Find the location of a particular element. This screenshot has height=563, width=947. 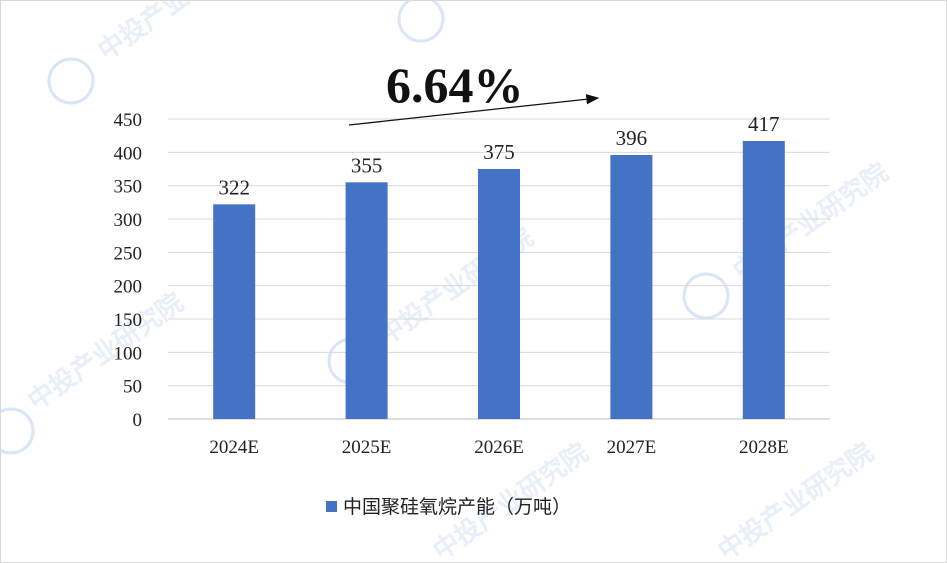

y-tick-label: 150 is located at coordinates (128, 320).